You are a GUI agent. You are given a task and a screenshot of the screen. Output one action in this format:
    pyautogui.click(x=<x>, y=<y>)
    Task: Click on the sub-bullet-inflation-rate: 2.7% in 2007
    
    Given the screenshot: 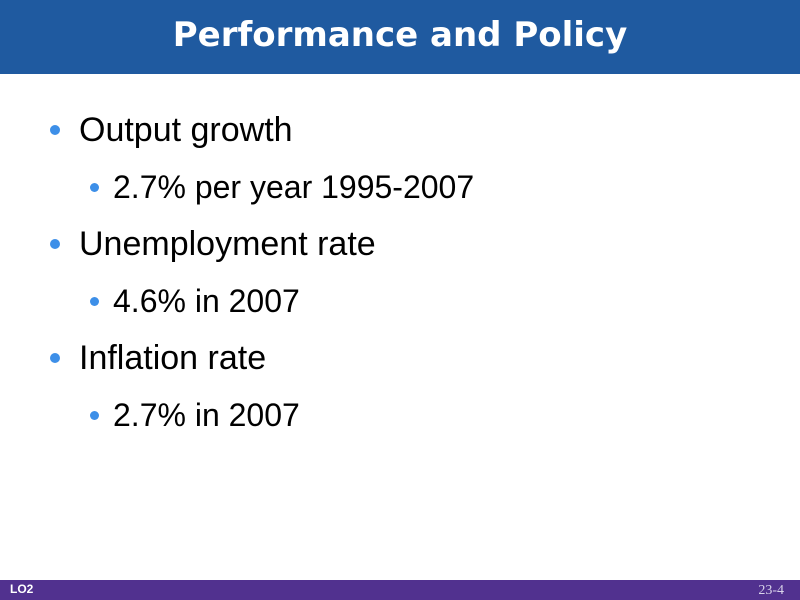 What is the action you would take?
    pyautogui.click(x=195, y=415)
    